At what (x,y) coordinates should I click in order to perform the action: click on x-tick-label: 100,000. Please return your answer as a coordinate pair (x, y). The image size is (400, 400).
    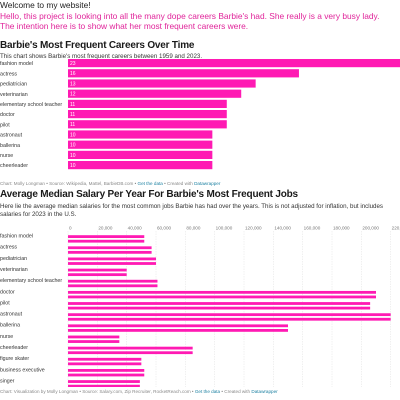
    Looking at the image, I should click on (224, 228).